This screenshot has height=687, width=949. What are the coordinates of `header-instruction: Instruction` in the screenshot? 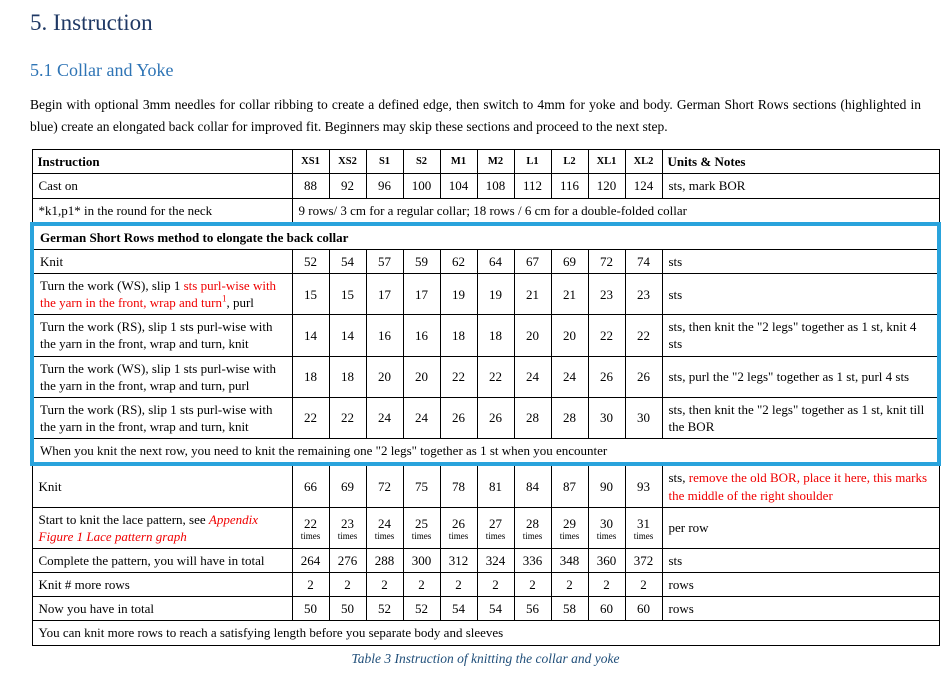 It's located at (162, 162).